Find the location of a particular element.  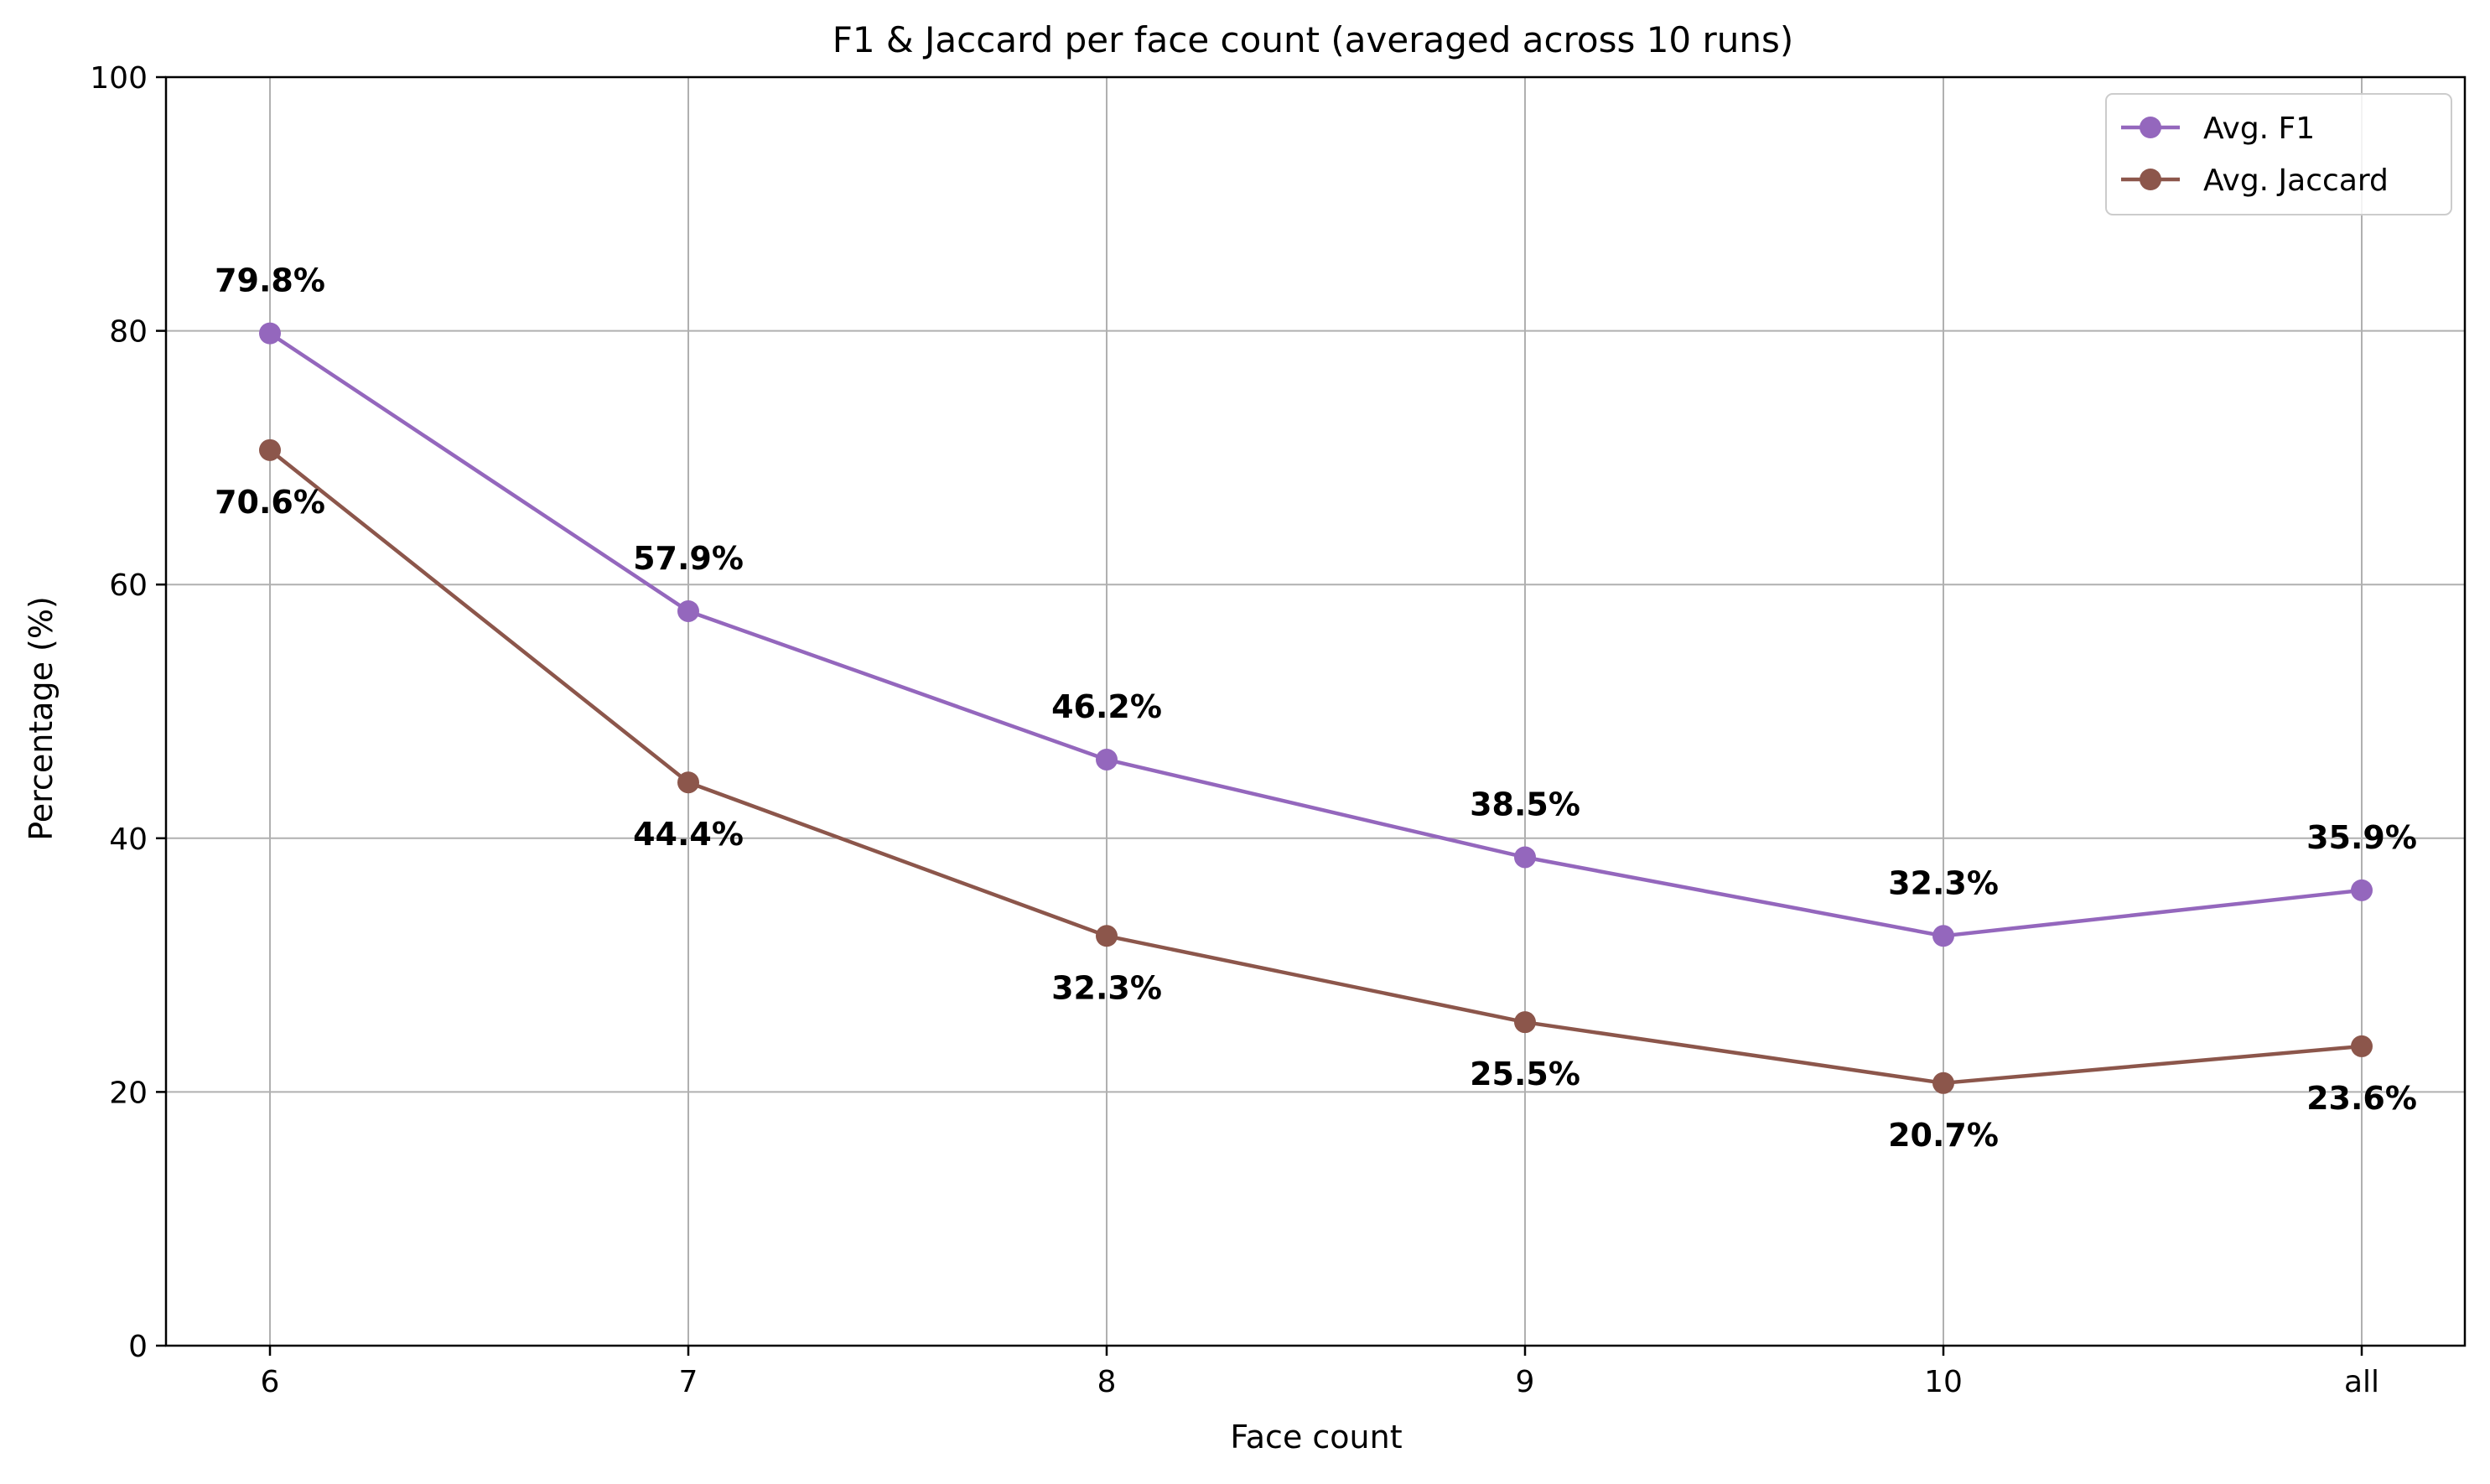

y-tick-label: 80 is located at coordinates (128, 332).